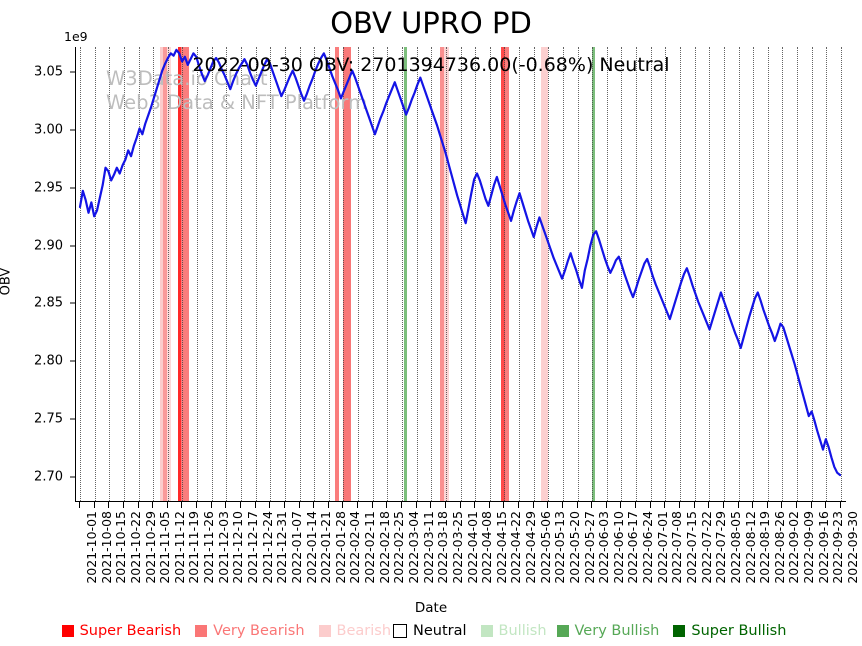  Describe the element at coordinates (765, 547) in the screenshot. I see `x-tick-label: 2022-08-19` at that location.